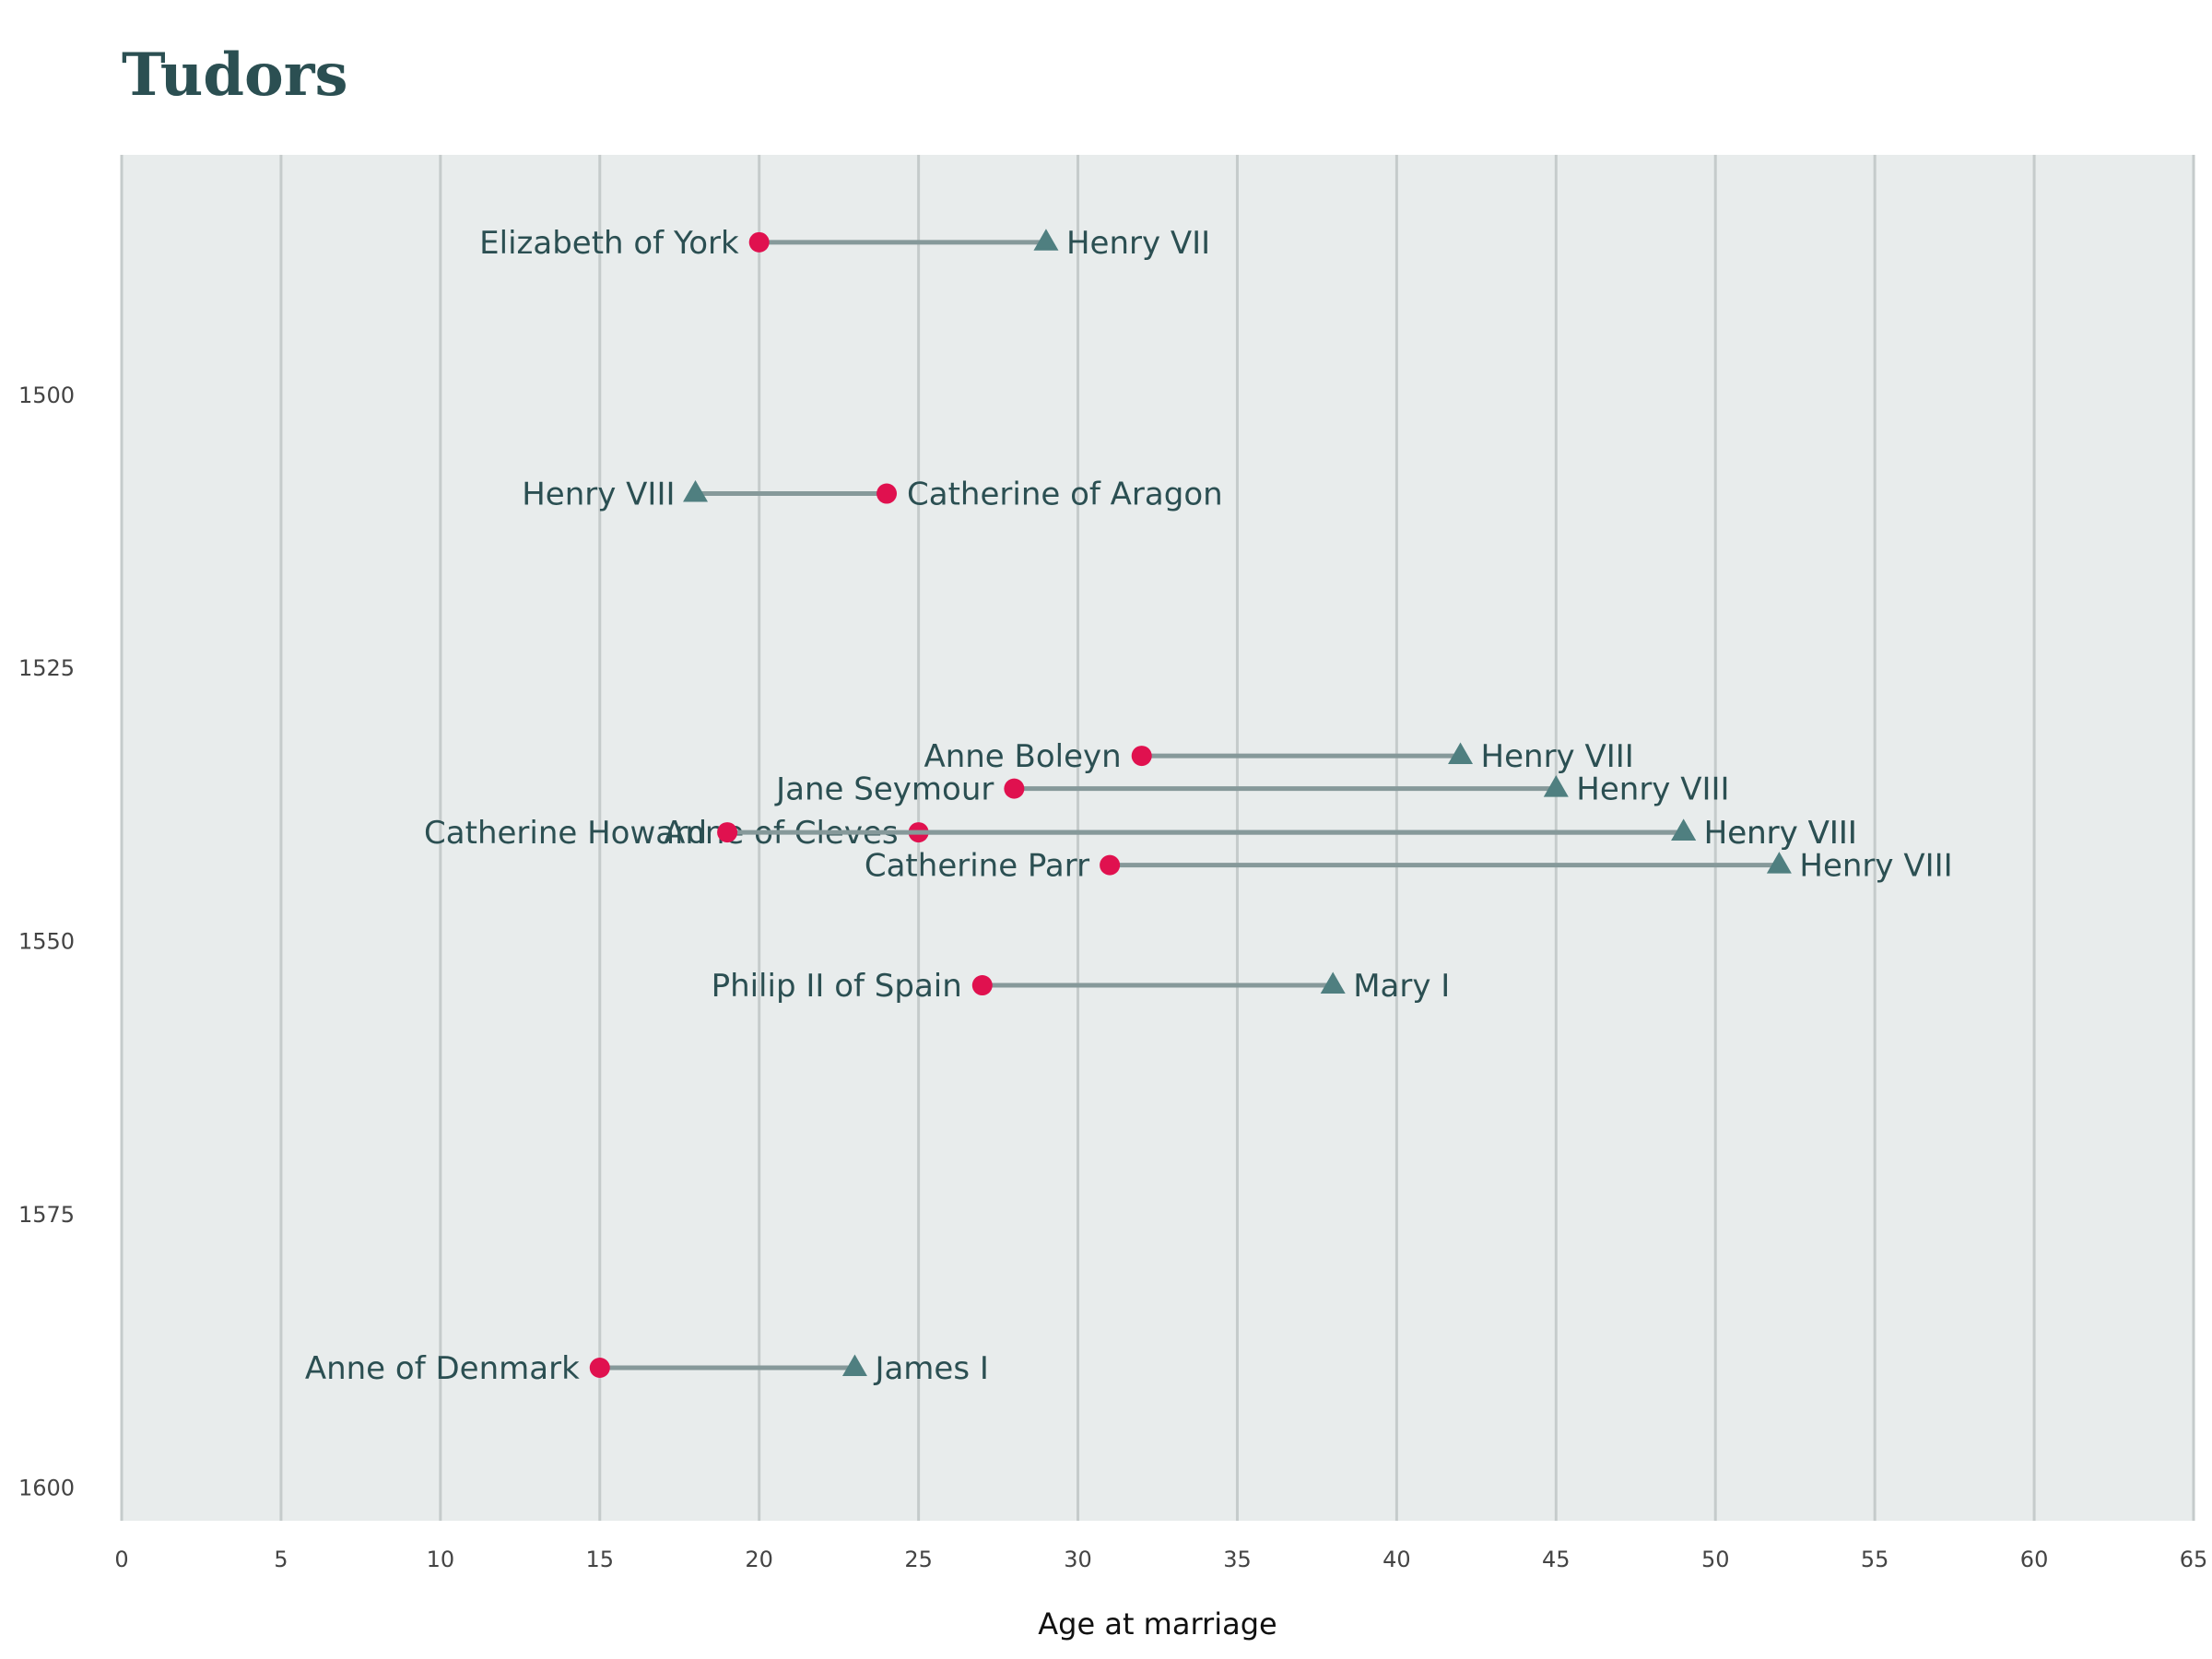 The height and width of the screenshot is (1659, 2212). What do you see at coordinates (1237, 1559) in the screenshot?
I see `x-tick-label: 35` at bounding box center [1237, 1559].